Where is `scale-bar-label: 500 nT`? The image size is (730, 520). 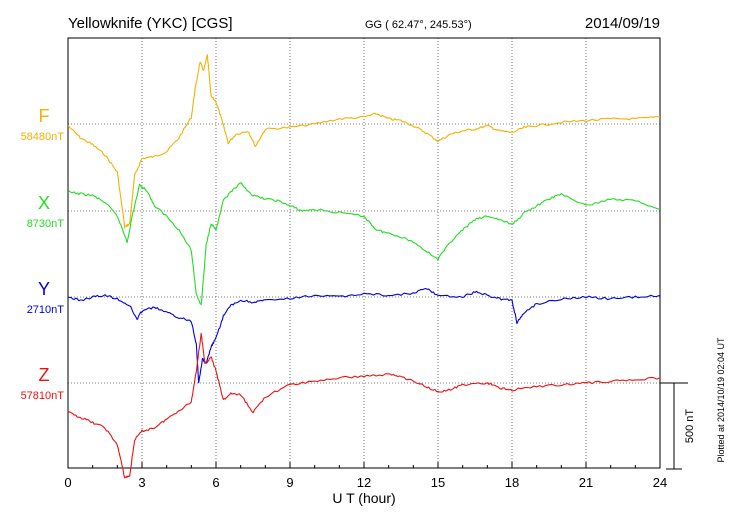 scale-bar-label: 500 nT is located at coordinates (690, 426).